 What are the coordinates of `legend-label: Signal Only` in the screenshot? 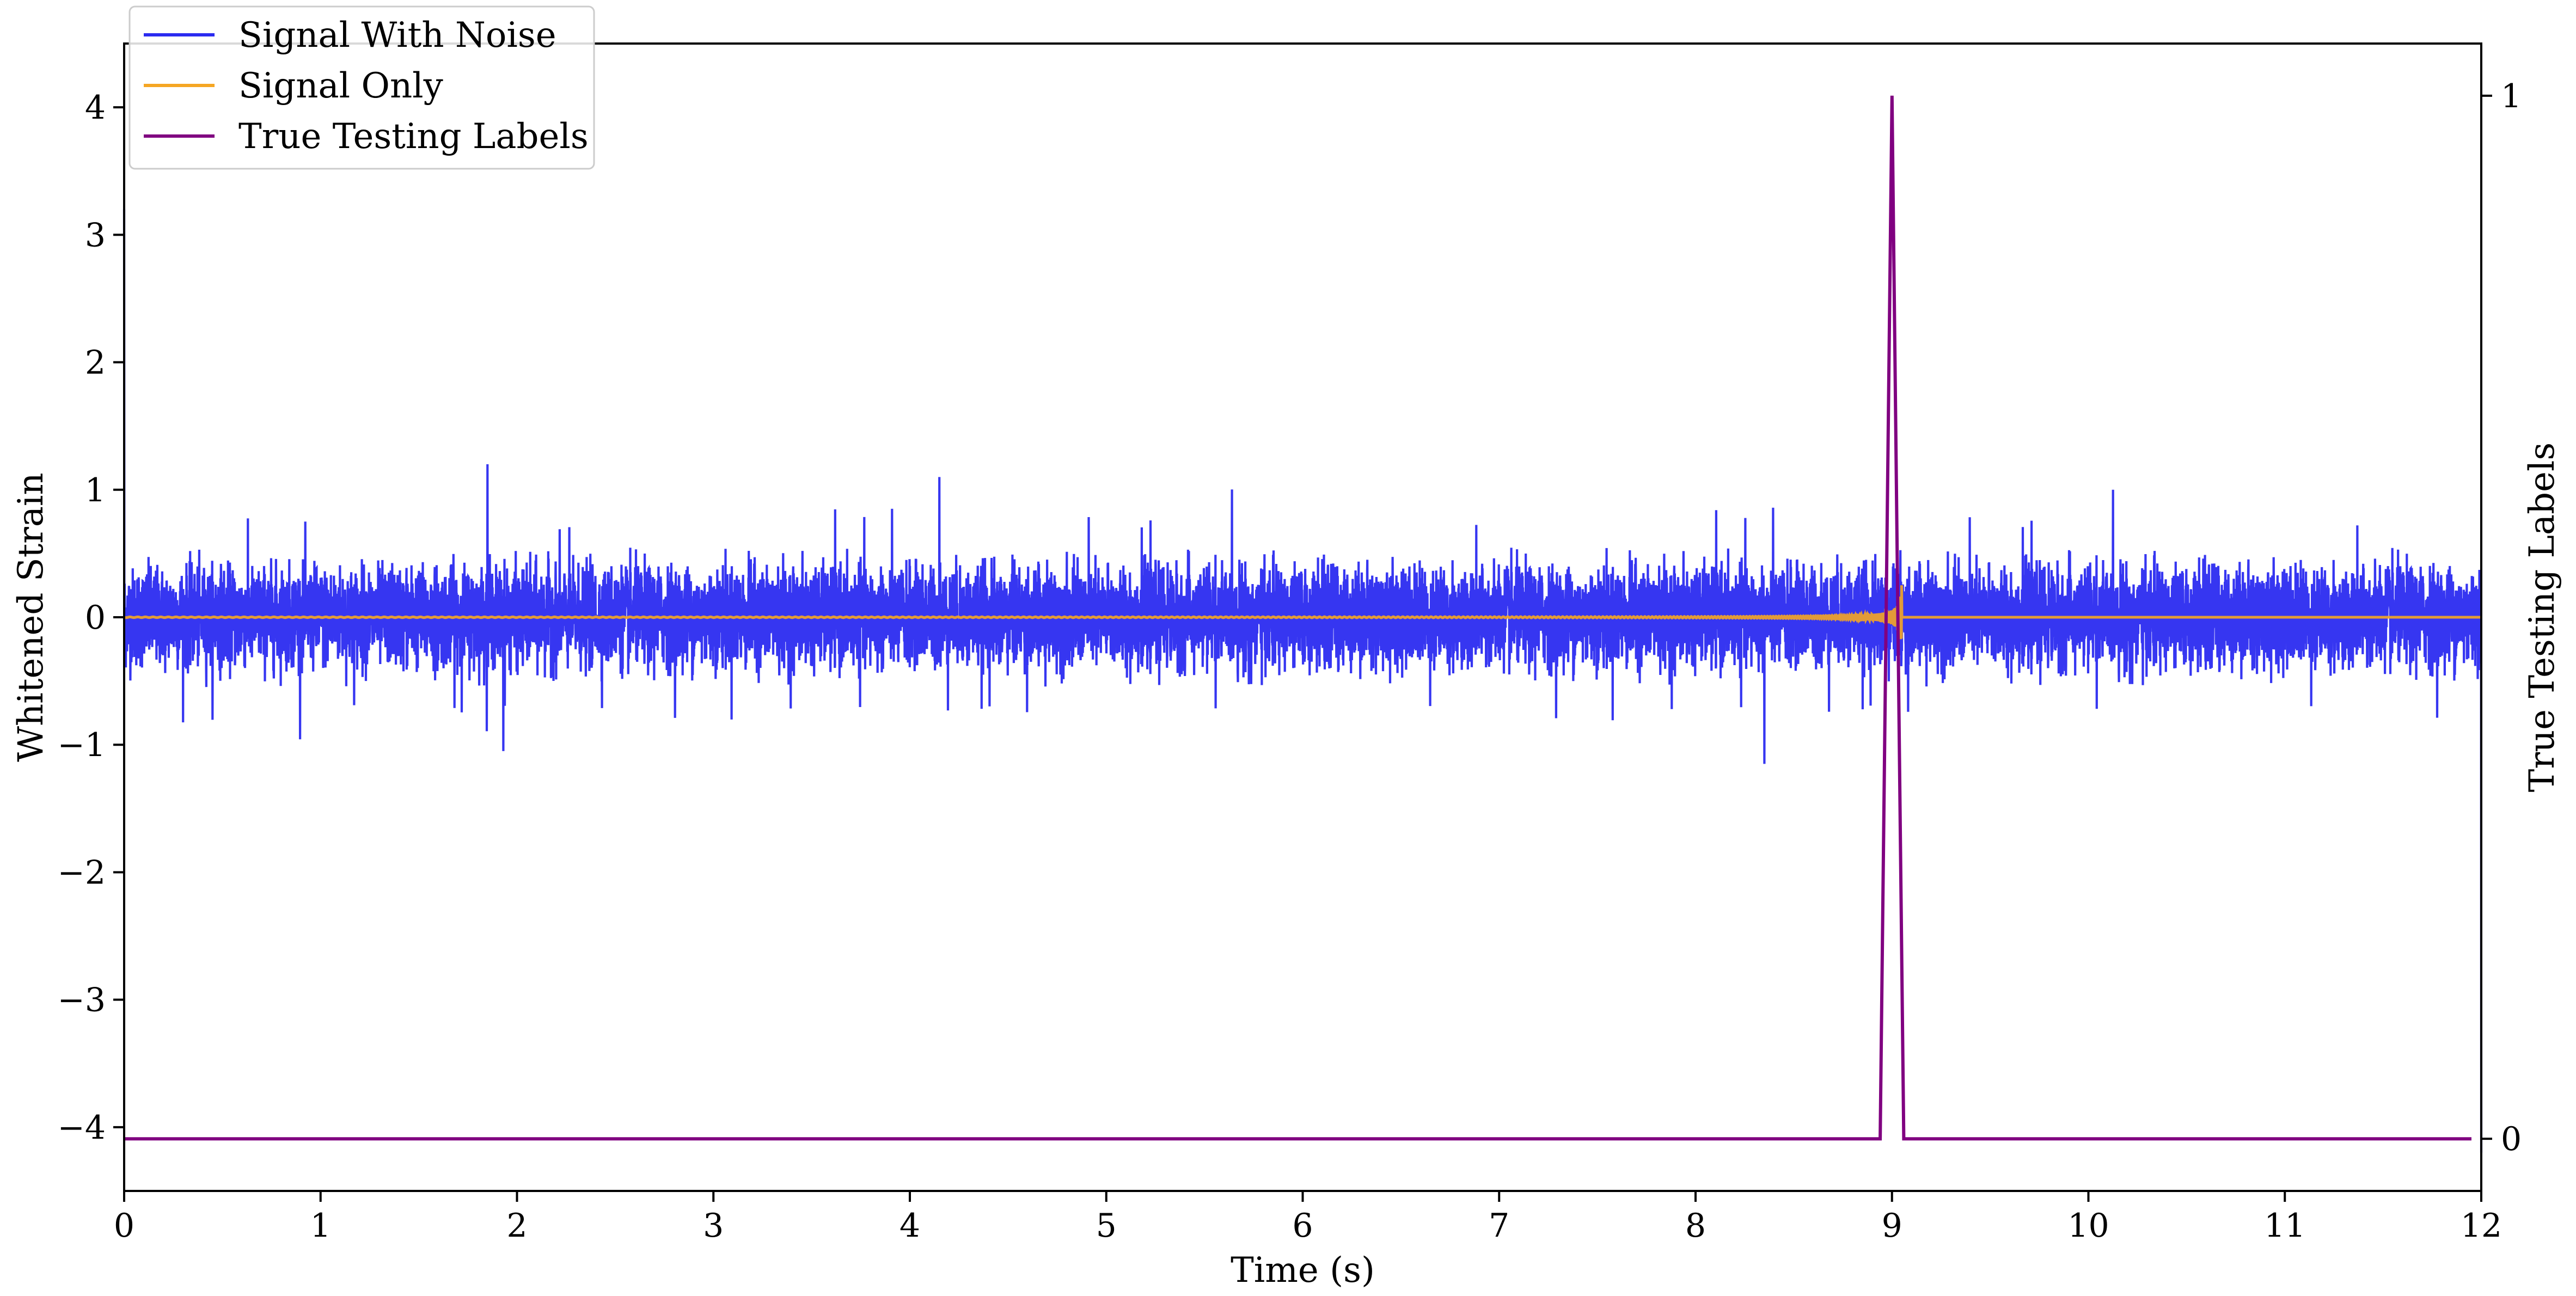 It's located at (340, 86).